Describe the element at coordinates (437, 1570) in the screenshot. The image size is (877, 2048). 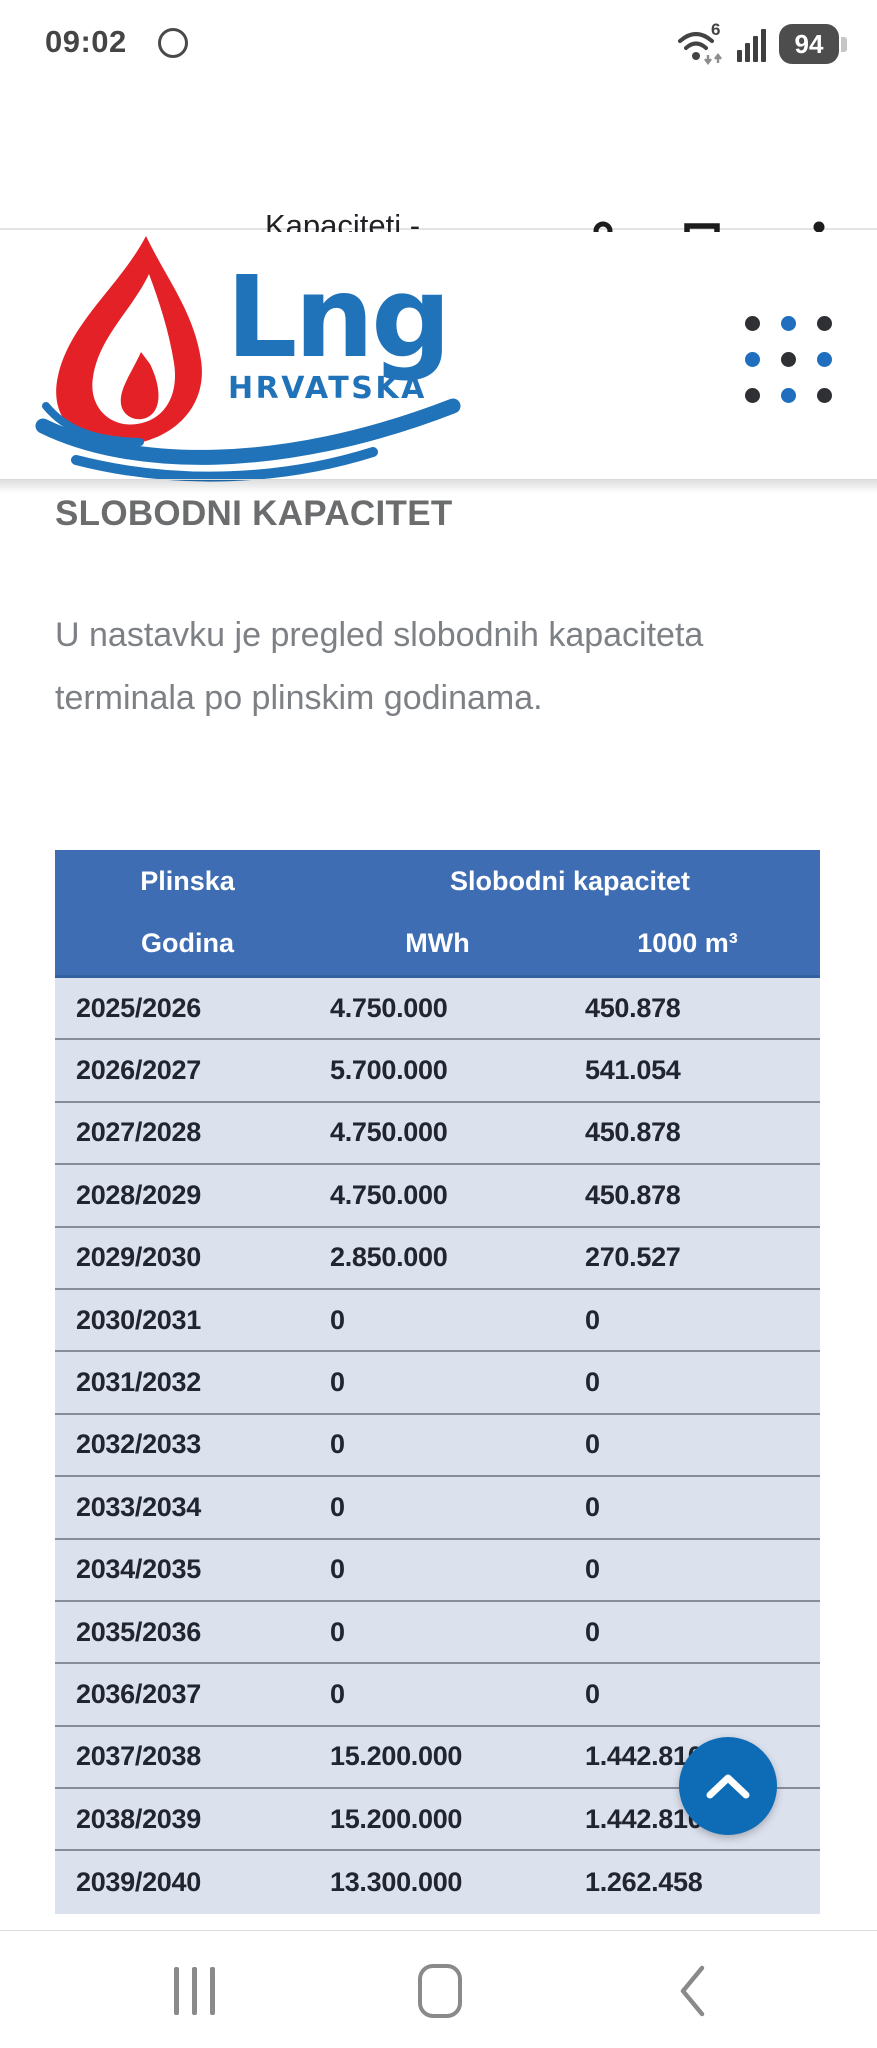
I see `table-row: 2034/2035 0 0` at that location.